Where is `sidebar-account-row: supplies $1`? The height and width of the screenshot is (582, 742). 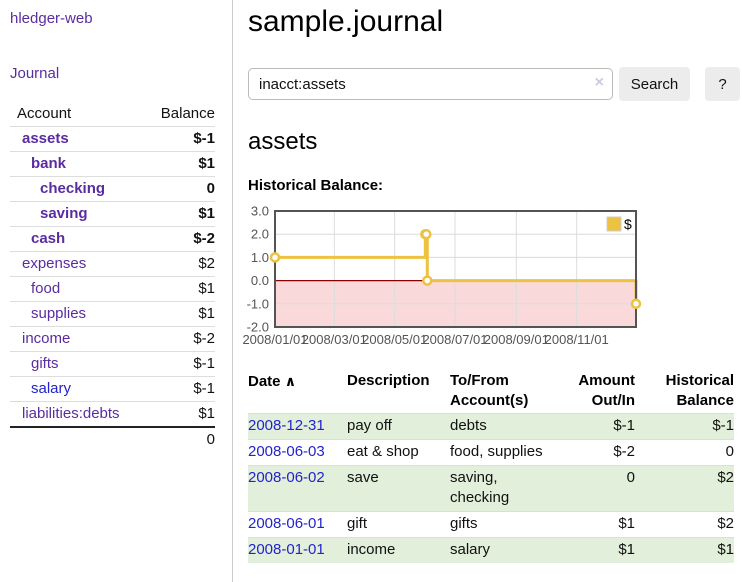
sidebar-account-row: supplies $1 is located at coordinates (112, 314).